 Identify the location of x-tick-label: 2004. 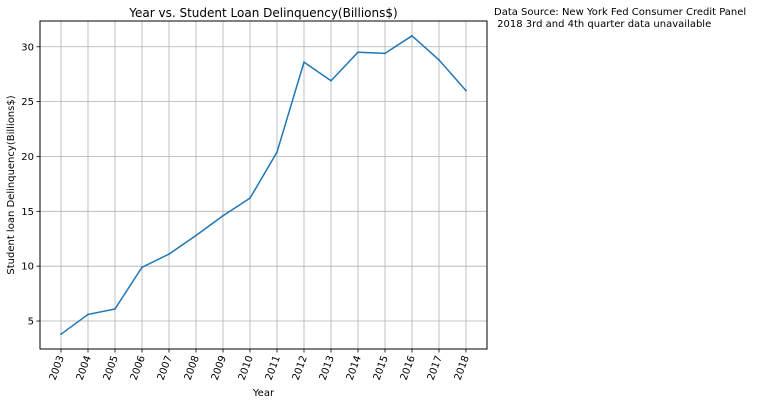
(84, 368).